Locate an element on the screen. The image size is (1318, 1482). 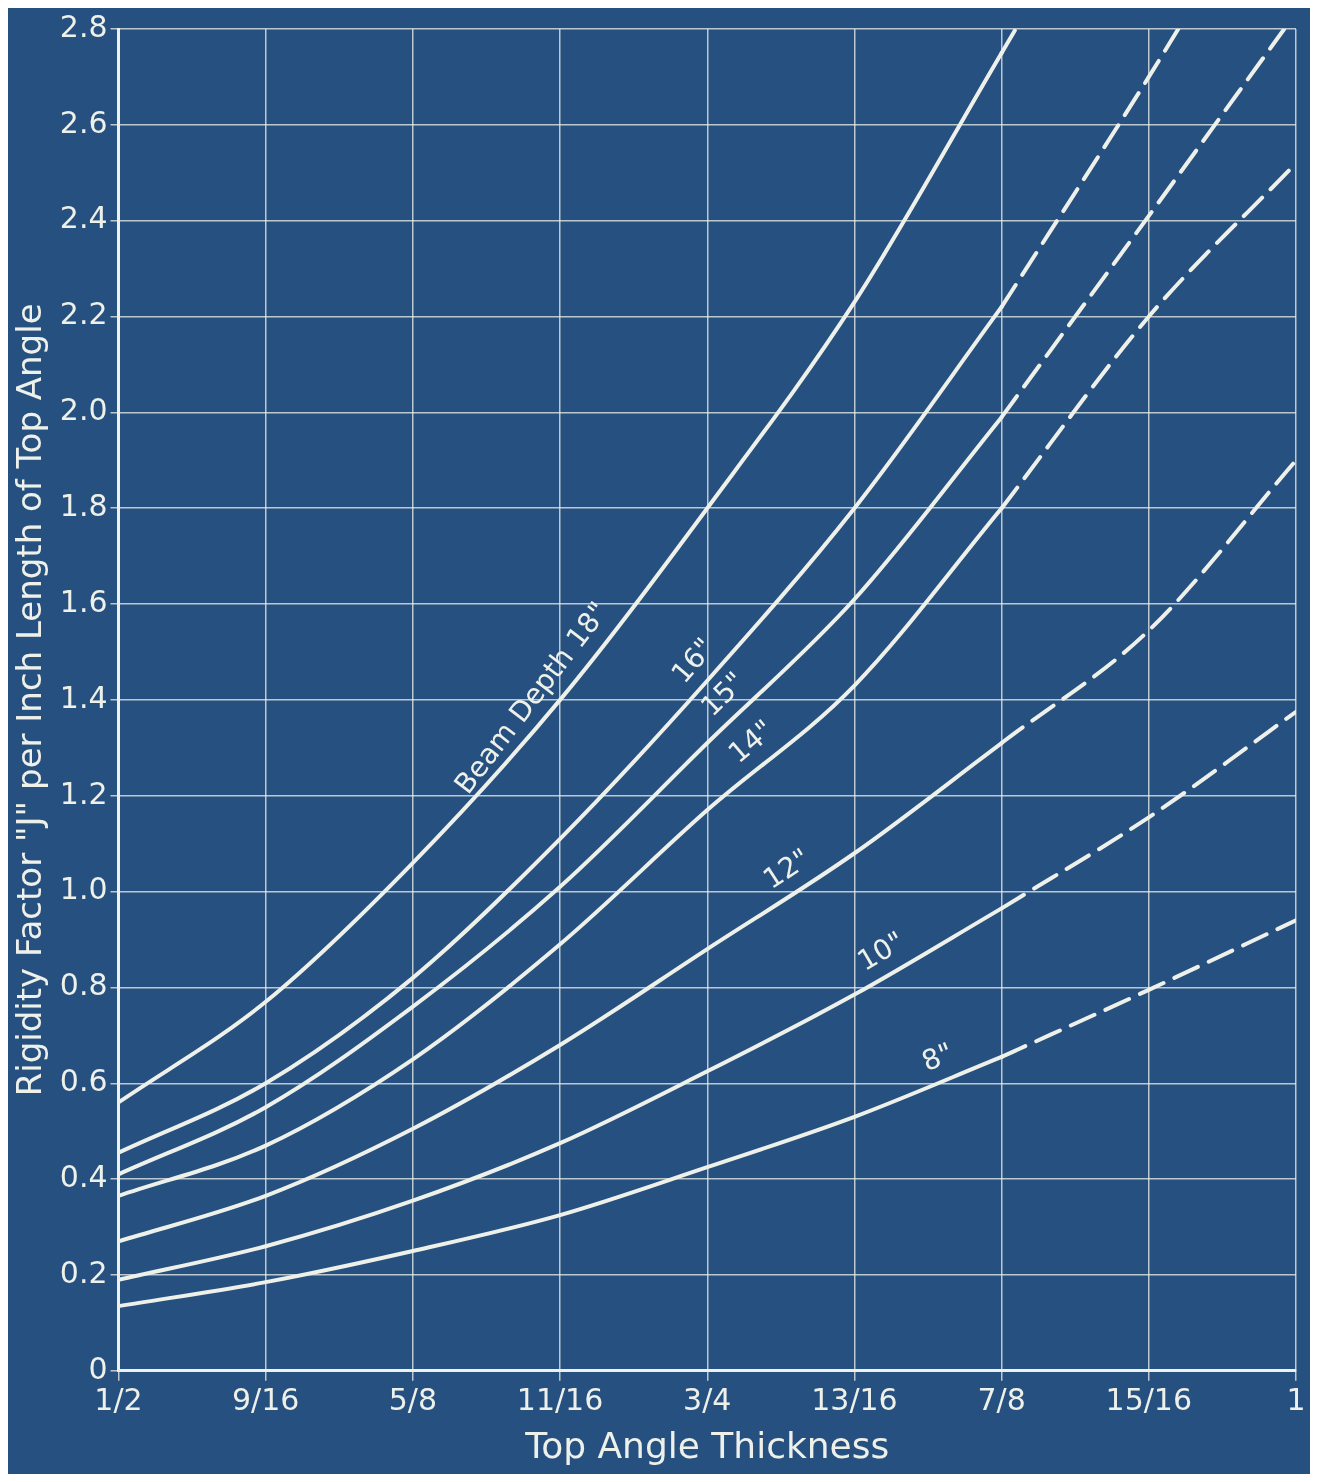
y-tick-label: 0.6 is located at coordinates (83, 1081).